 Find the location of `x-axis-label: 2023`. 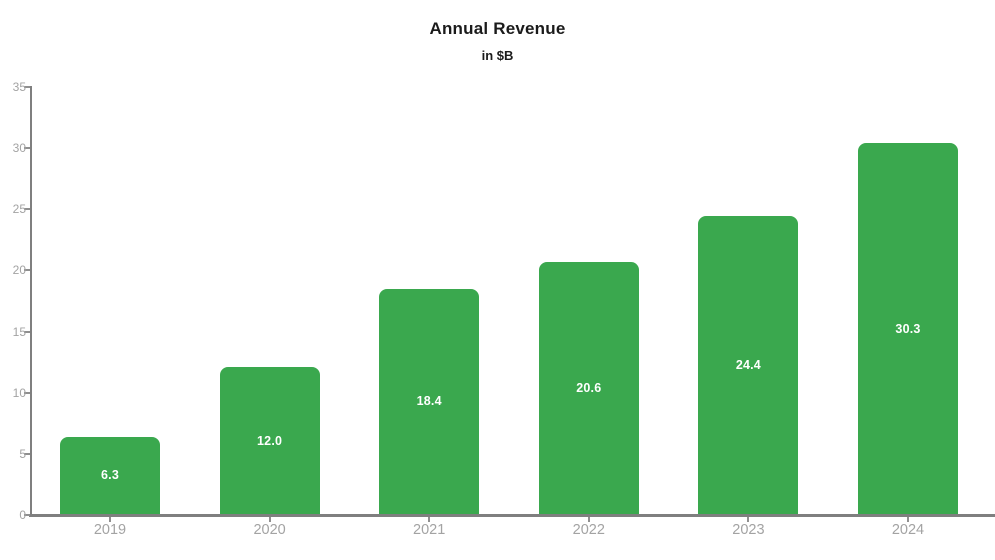

x-axis-label: 2023 is located at coordinates (748, 530).